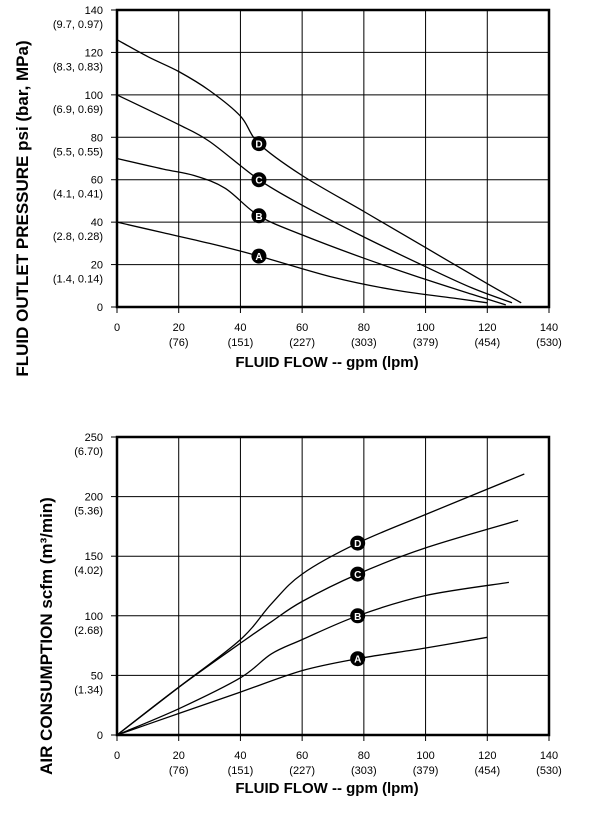 This screenshot has width=602, height=816. Describe the element at coordinates (46, 636) in the screenshot. I see `y-axis-title: AIR CONSUMPTION scfm (m³/min)` at that location.